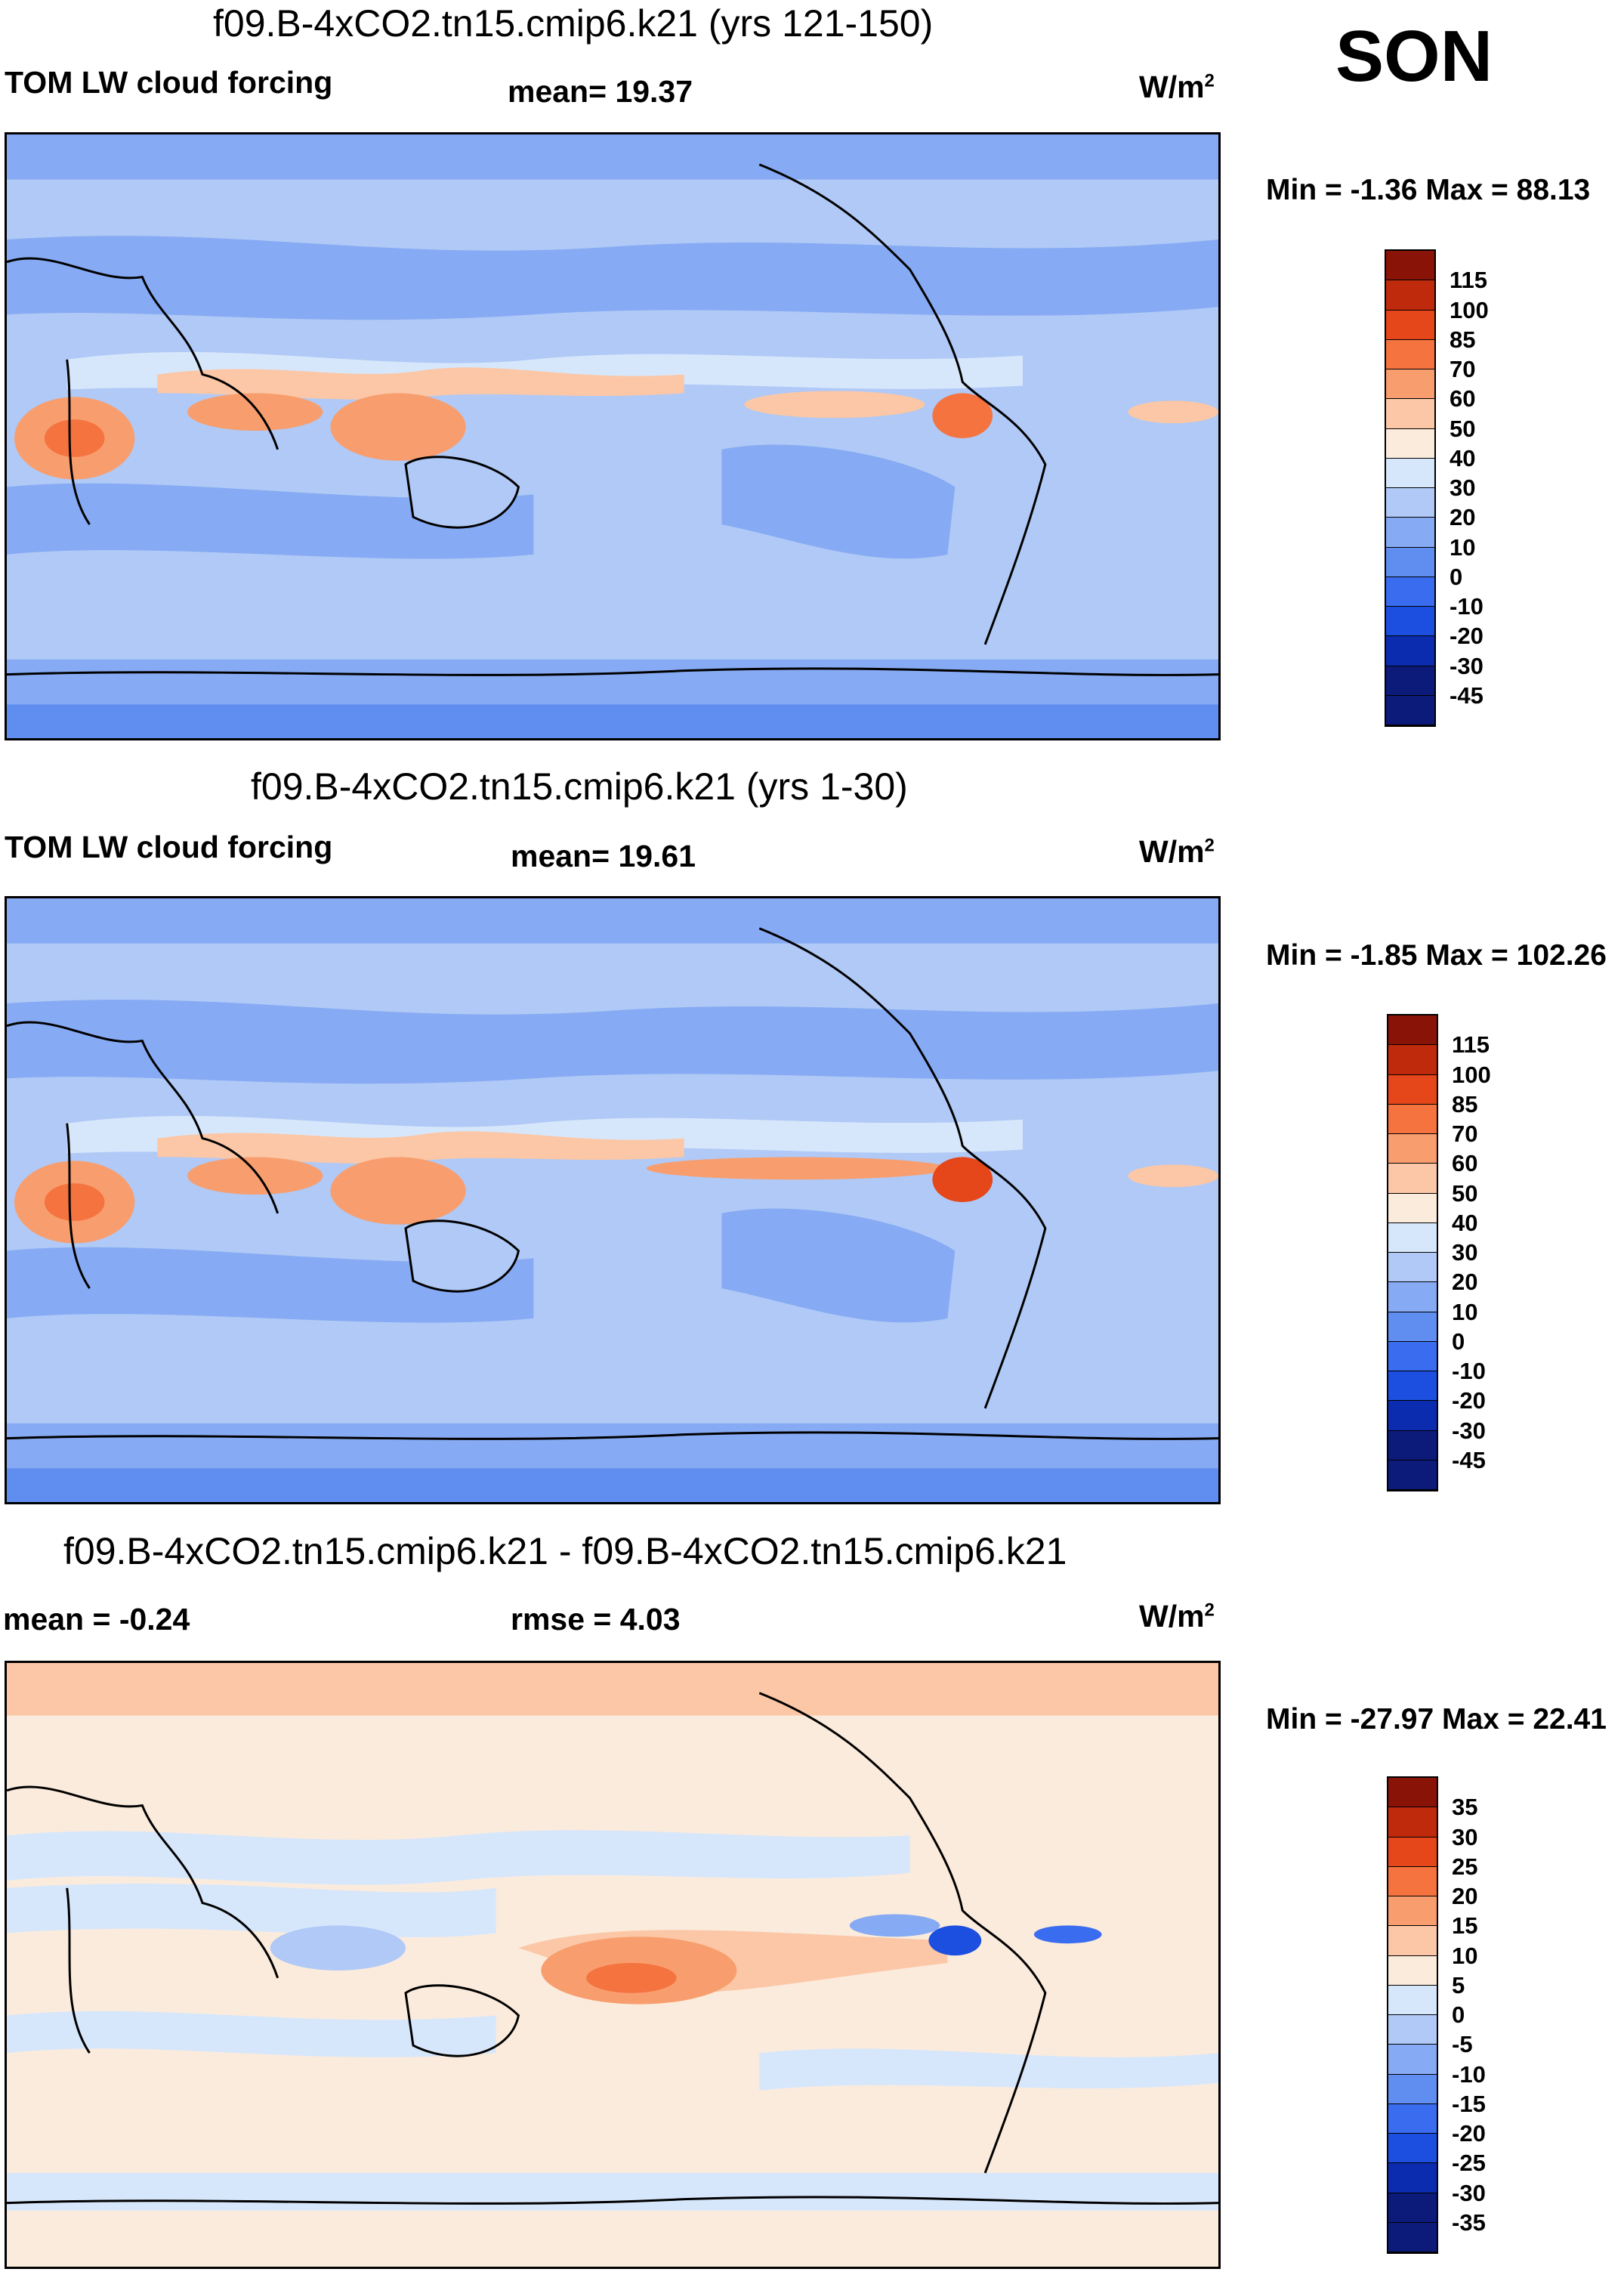  Describe the element at coordinates (1177, 87) in the screenshot. I see `panel1-units: W/m2` at that location.